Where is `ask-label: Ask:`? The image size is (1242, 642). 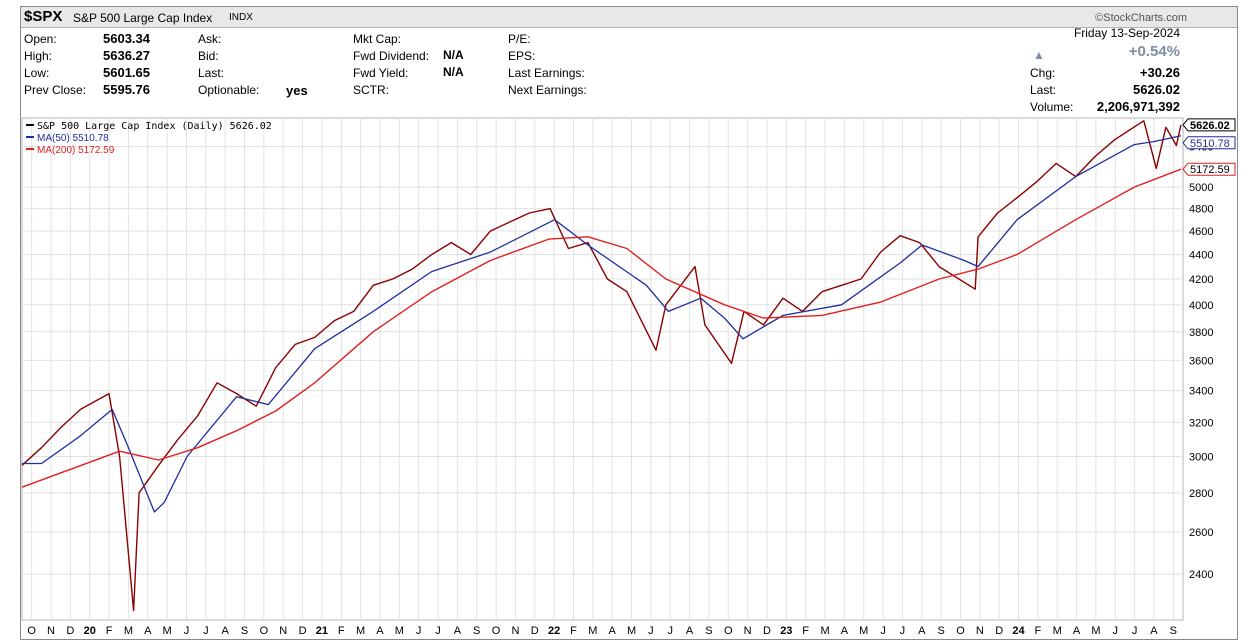
ask-label: Ask: is located at coordinates (210, 39).